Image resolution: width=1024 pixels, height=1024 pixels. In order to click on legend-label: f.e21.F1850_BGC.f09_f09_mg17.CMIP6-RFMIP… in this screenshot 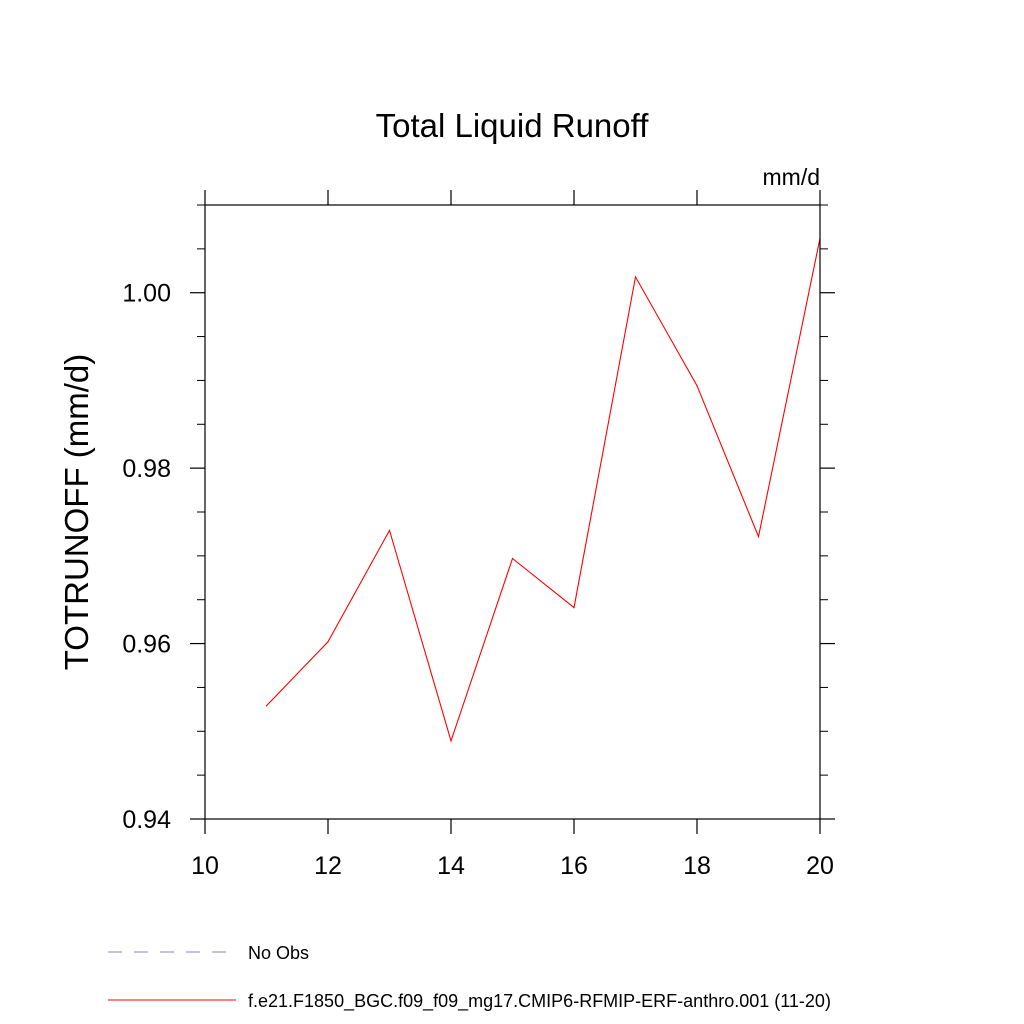, I will do `click(539, 1001)`.